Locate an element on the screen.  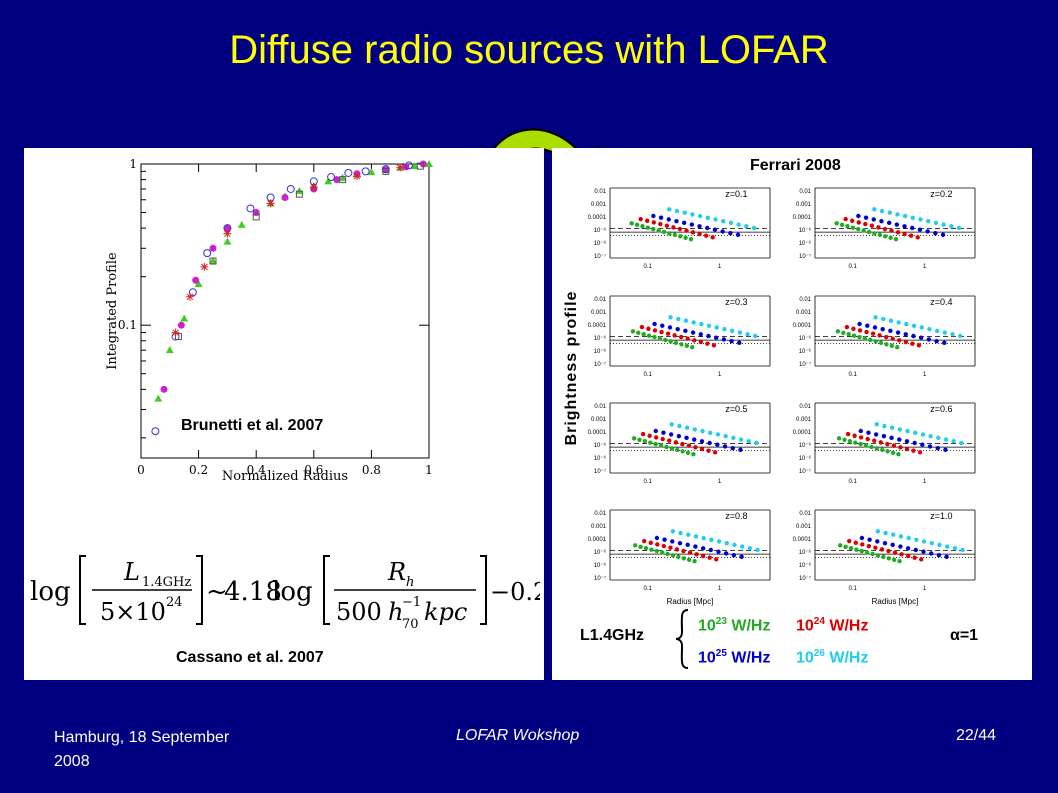
legend-item-24: 1024 W/Hz is located at coordinates (832, 625).